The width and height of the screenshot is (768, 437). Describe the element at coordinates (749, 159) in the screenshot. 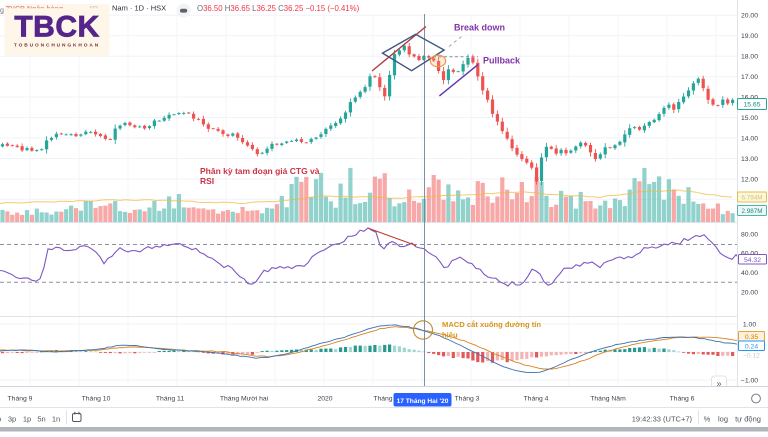

I see `svg-text: 13.00` at that location.